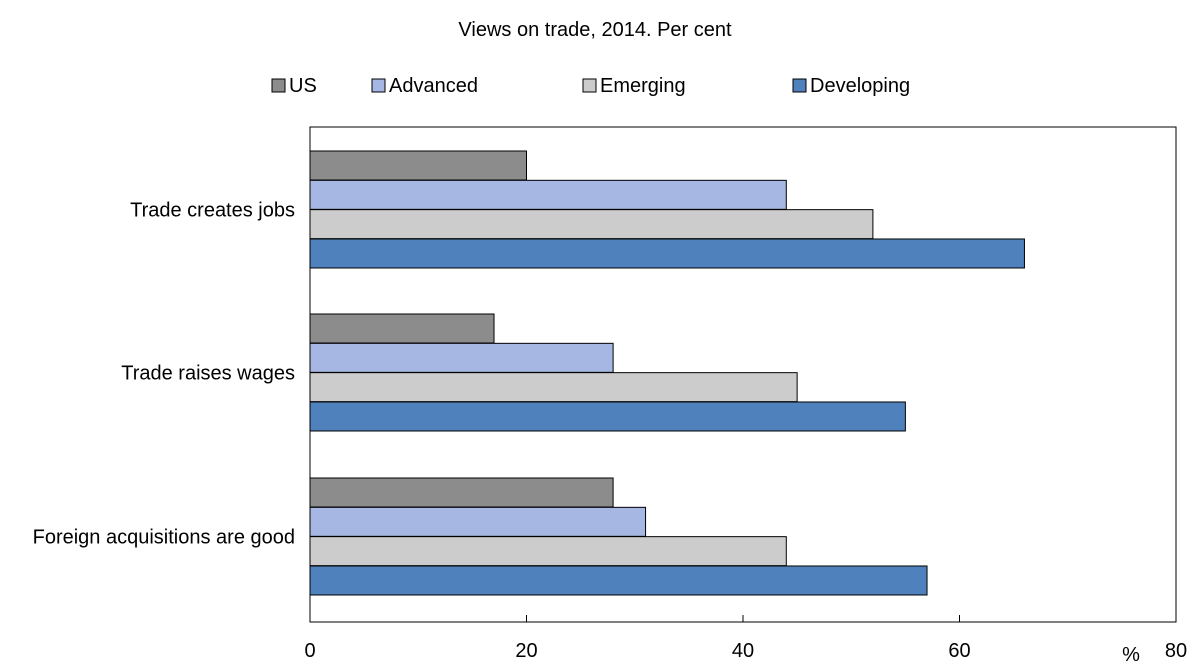 The image size is (1190, 669). I want to click on x-tick-label: 20, so click(526, 651).